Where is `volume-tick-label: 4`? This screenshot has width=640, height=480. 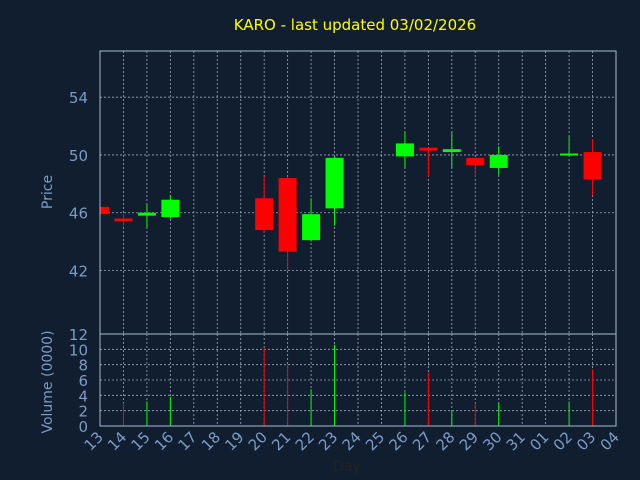
volume-tick-label: 4 is located at coordinates (83, 396).